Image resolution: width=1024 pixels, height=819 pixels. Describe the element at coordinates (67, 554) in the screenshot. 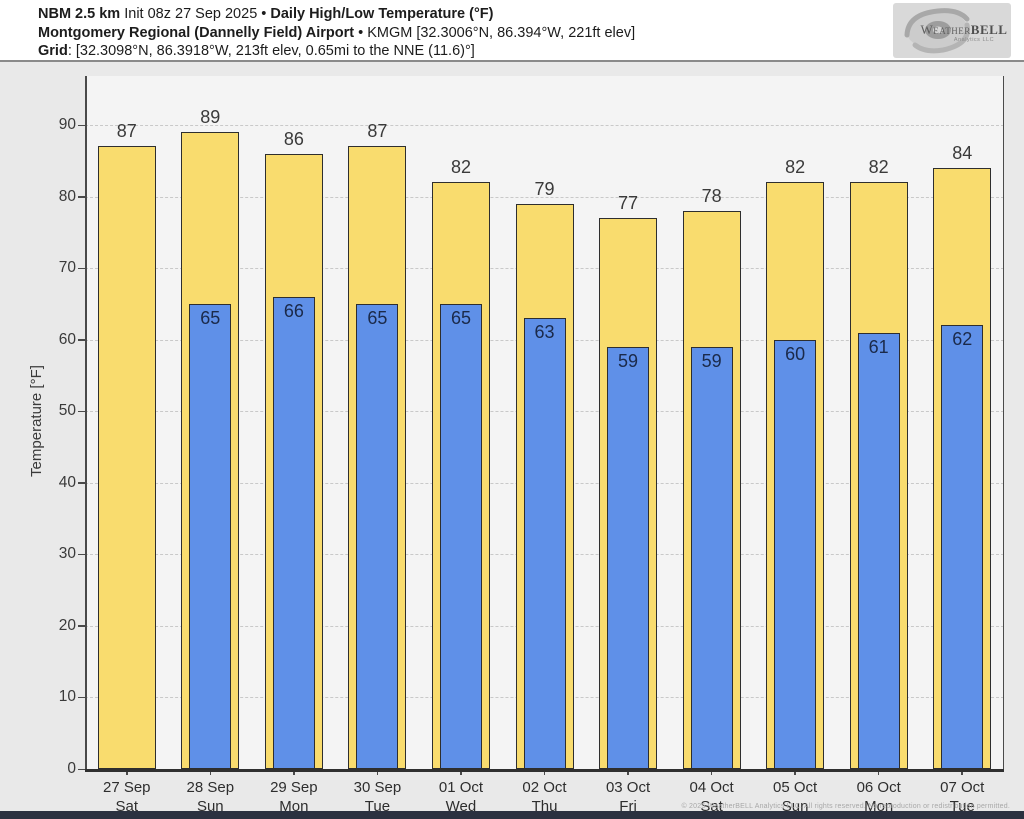

I see `y-tick-label: 30` at that location.